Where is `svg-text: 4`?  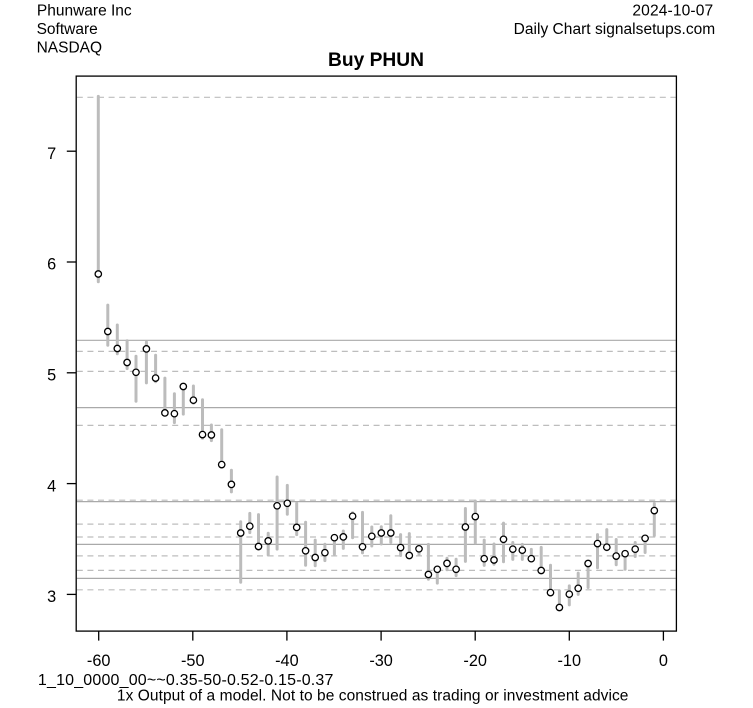 svg-text: 4 is located at coordinates (51, 486).